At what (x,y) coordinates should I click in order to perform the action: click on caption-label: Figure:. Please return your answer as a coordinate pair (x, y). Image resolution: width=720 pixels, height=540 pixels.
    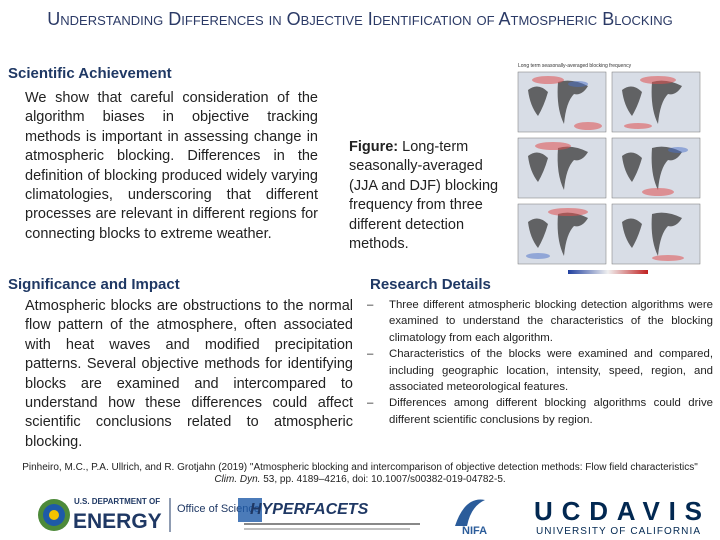
    Looking at the image, I should click on (374, 147).